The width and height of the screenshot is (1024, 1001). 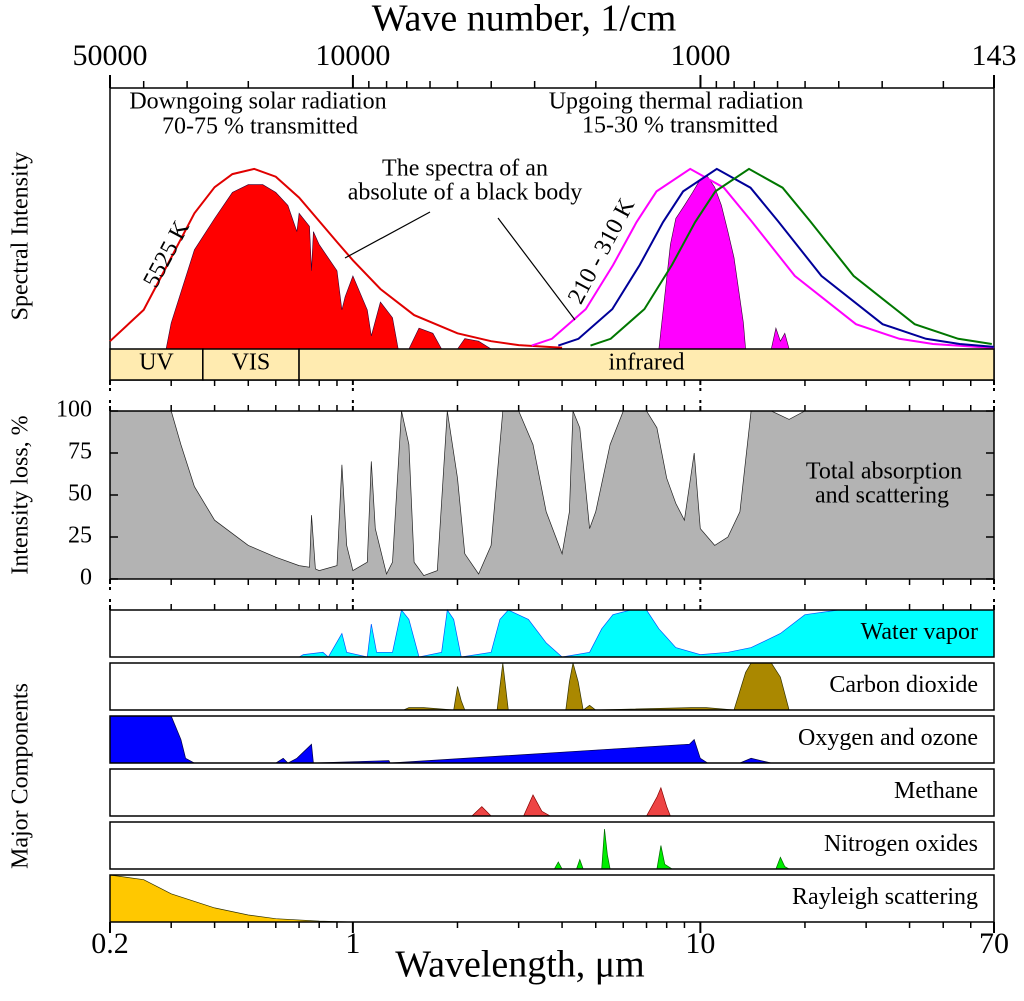 What do you see at coordinates (994, 55) in the screenshot?
I see `x-tick-label: 143` at bounding box center [994, 55].